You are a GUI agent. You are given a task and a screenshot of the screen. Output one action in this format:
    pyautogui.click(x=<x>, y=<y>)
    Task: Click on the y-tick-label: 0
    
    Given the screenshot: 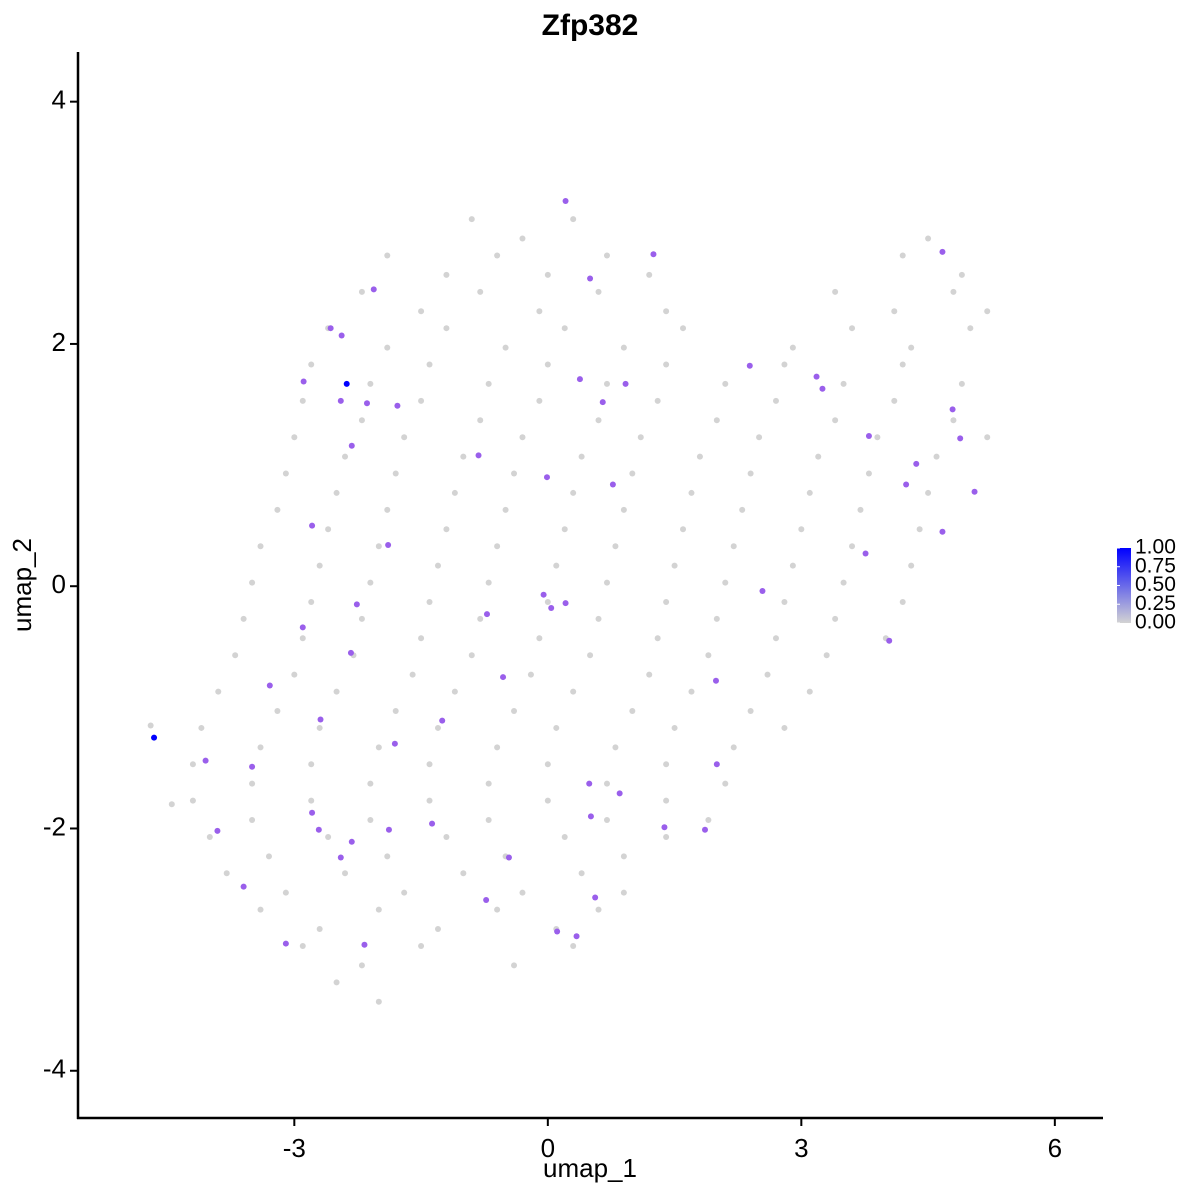 What is the action you would take?
    pyautogui.click(x=59, y=584)
    